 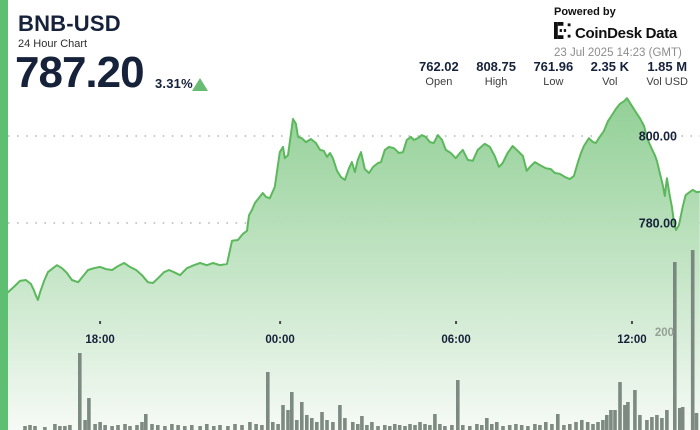 I want to click on svg-text: 12:00, so click(x=631, y=340).